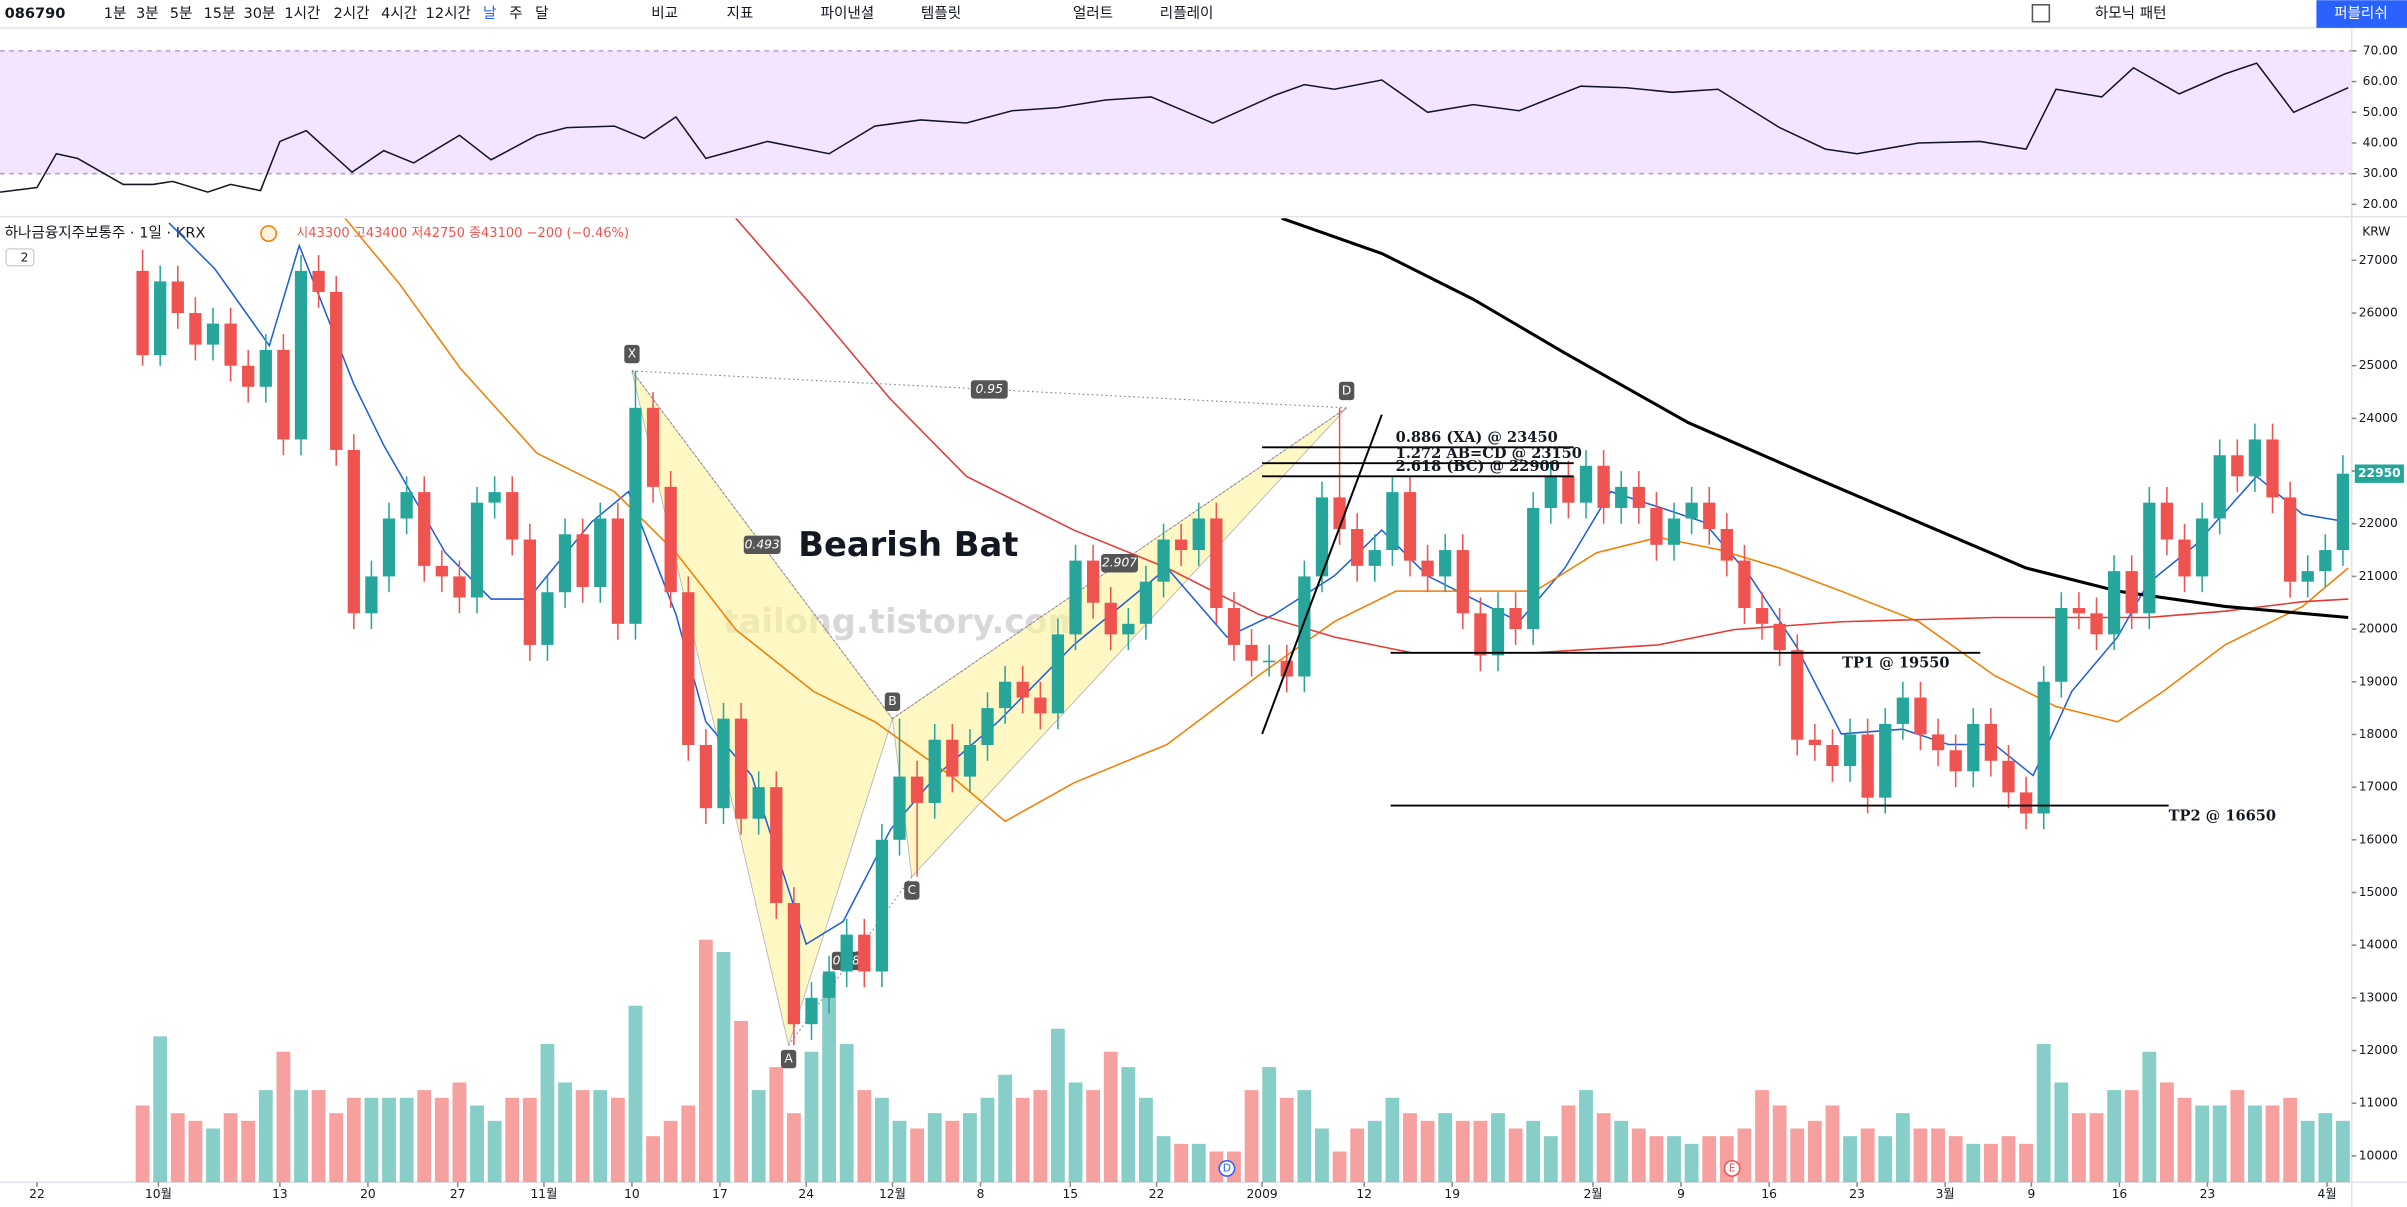 The width and height of the screenshot is (2407, 1207). I want to click on legend-collapse, so click(20, 257).